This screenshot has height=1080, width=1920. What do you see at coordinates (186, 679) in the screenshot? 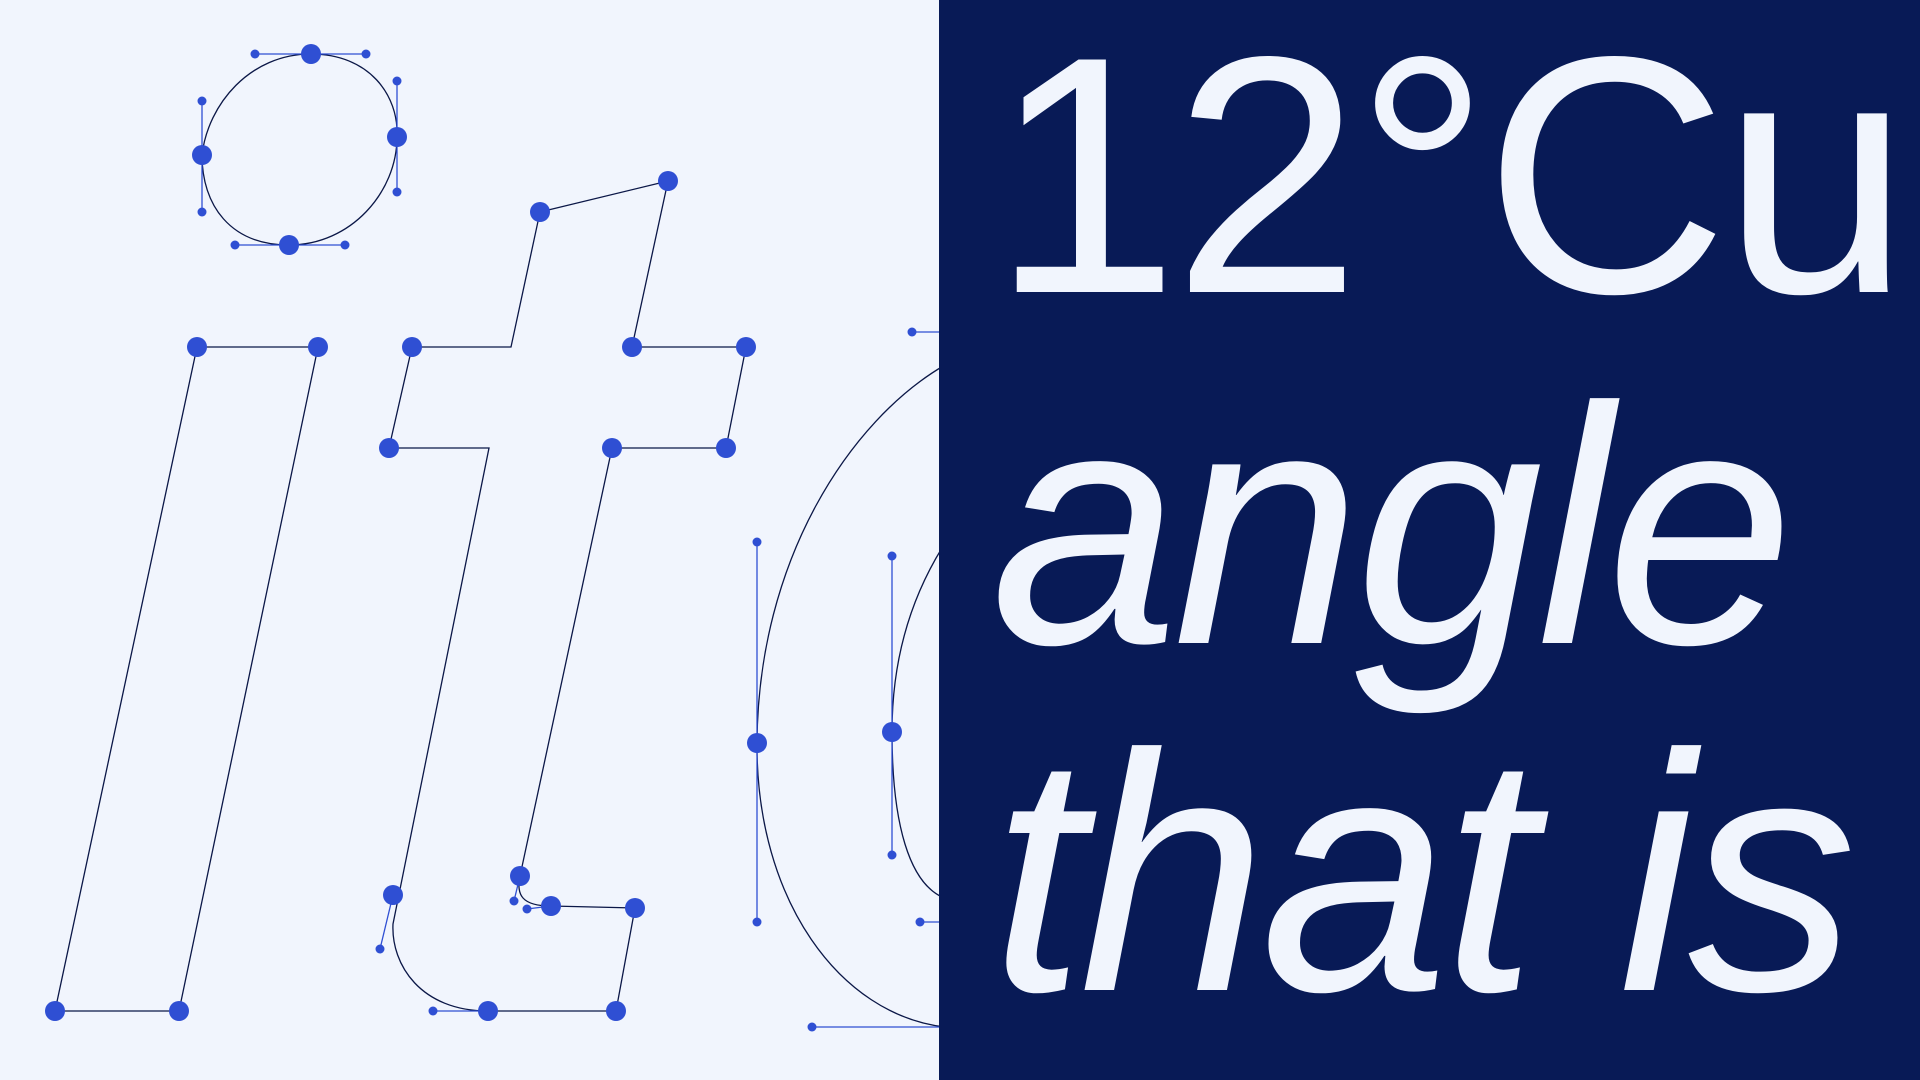
I see `glyph-outline-l` at bounding box center [186, 679].